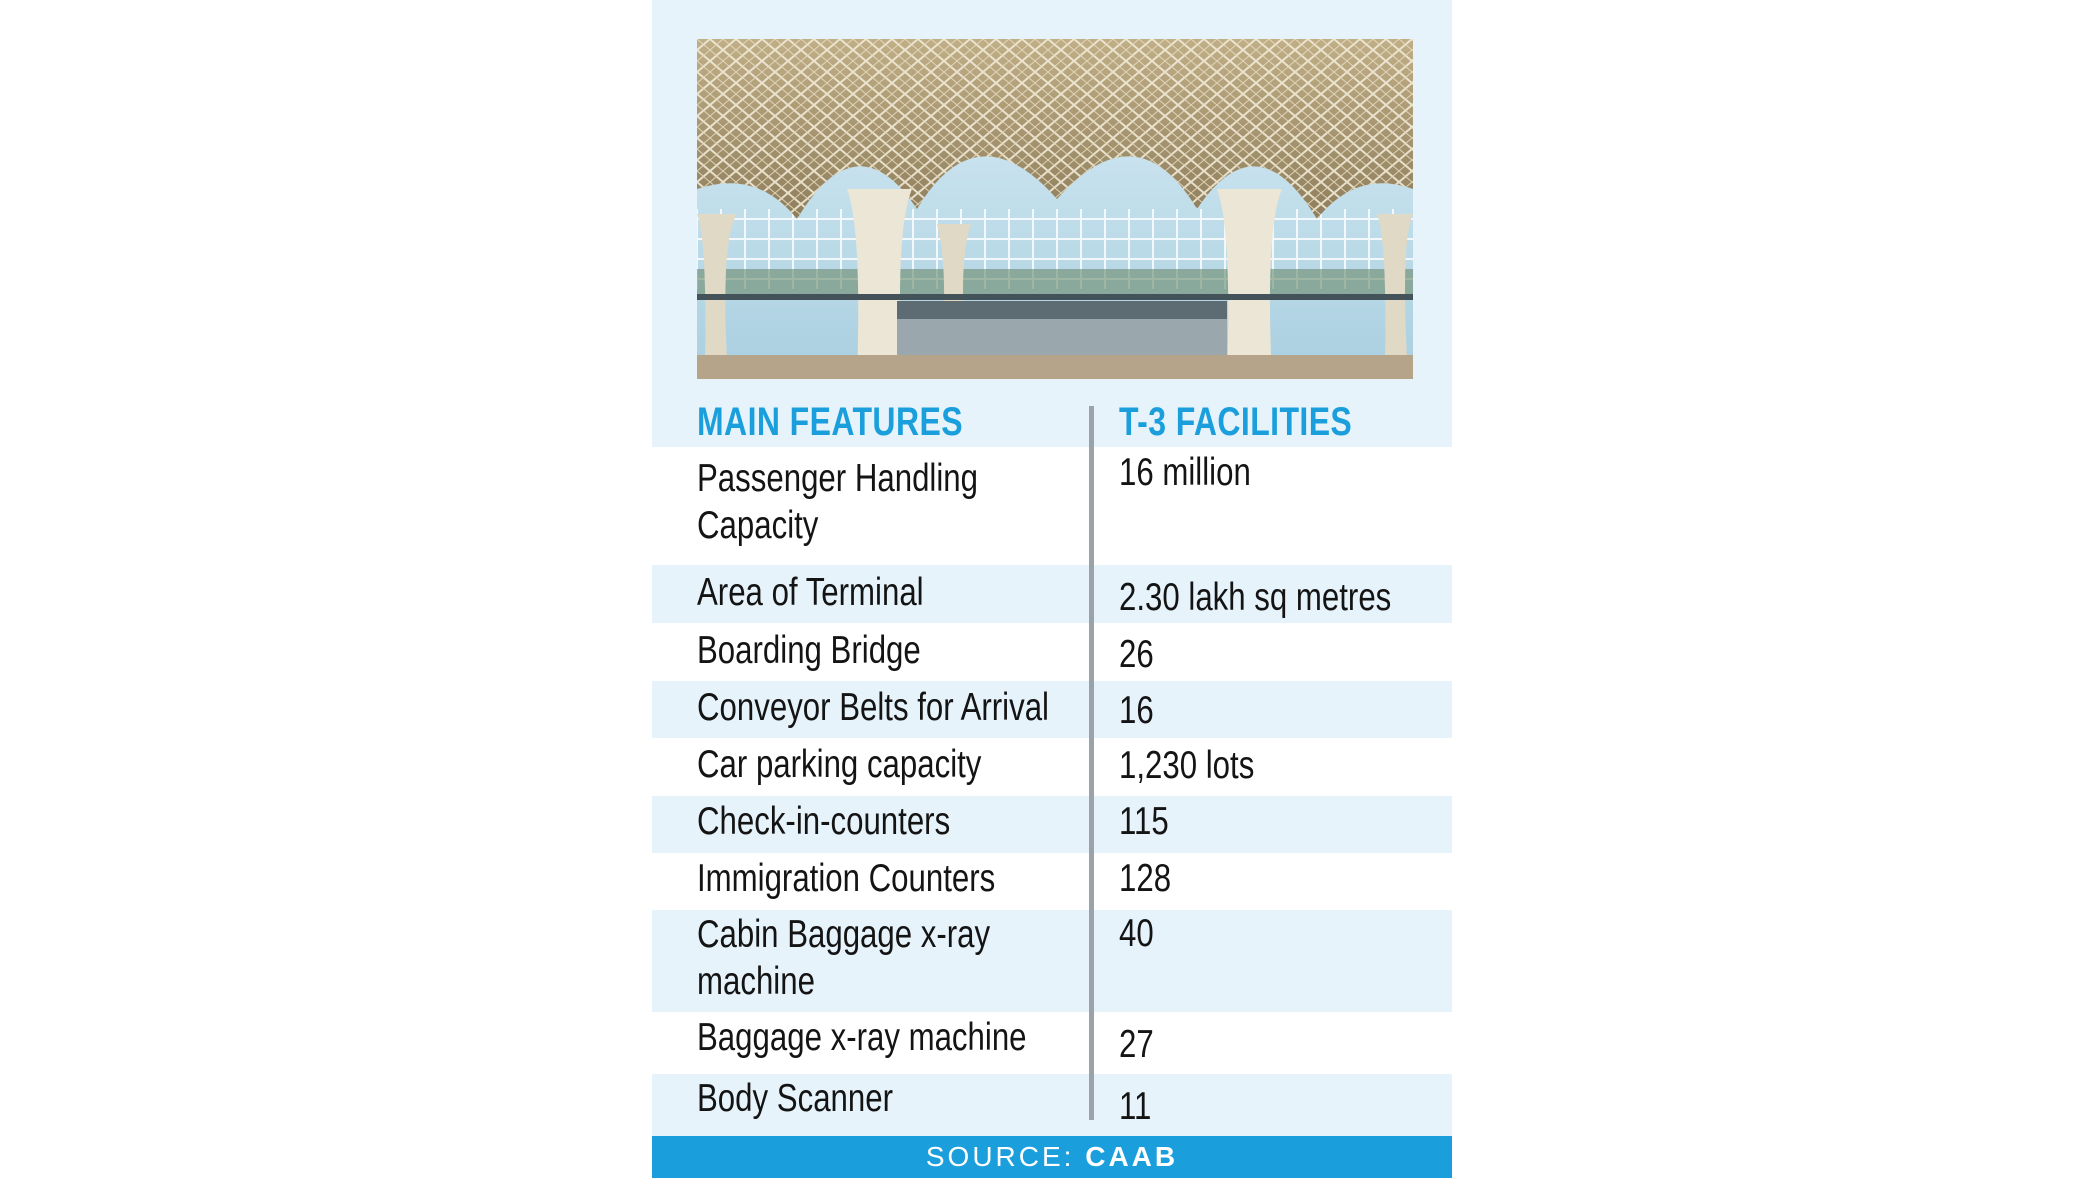 The image size is (2100, 1178). What do you see at coordinates (1255, 597) in the screenshot?
I see `facility-value: 2.30 lakh sq metres` at bounding box center [1255, 597].